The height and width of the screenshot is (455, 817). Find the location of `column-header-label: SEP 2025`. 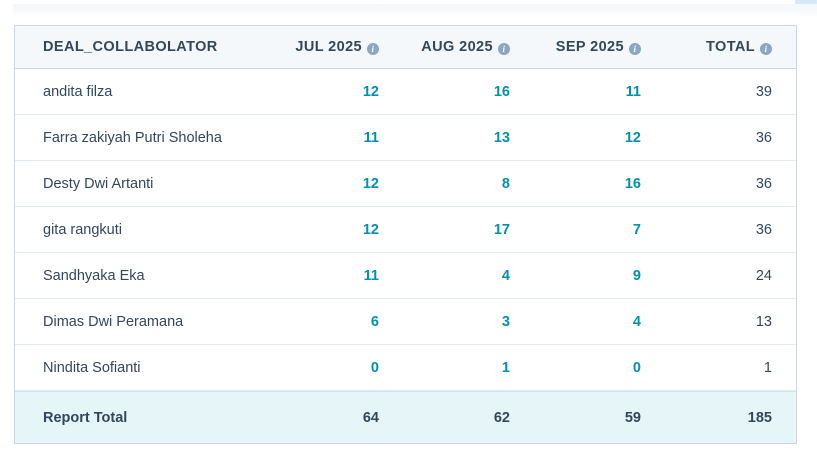

column-header-label: SEP 2025 is located at coordinates (589, 47).